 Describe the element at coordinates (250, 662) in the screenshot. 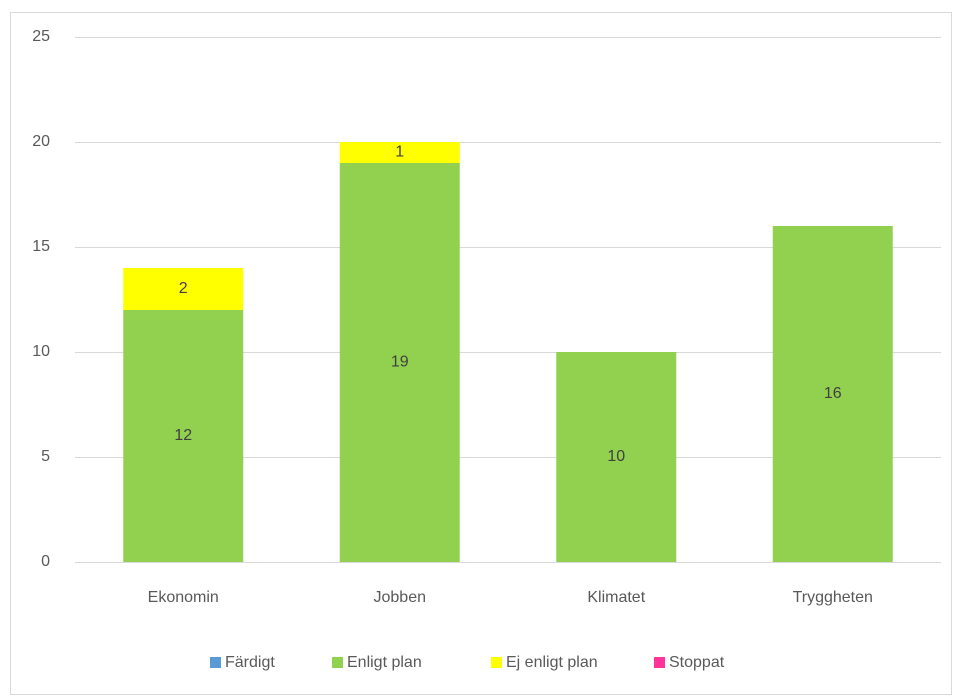

I see `legend-label: Färdigt` at that location.